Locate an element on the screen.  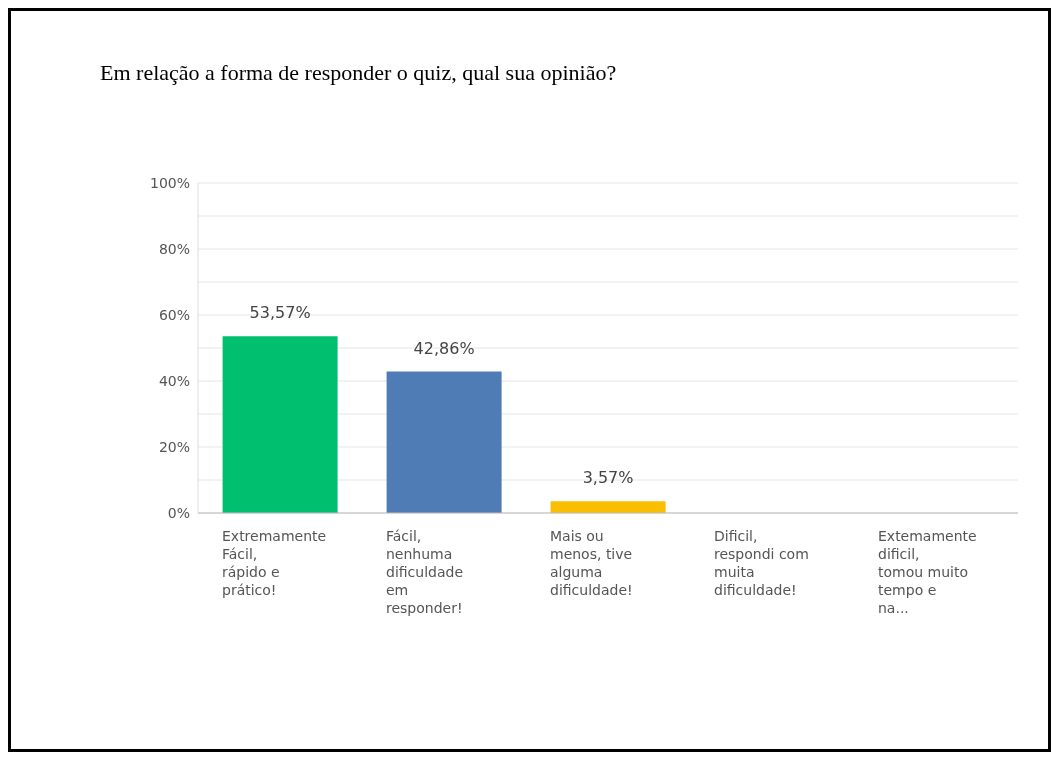
y-tick-label: 20% is located at coordinates (174, 446).